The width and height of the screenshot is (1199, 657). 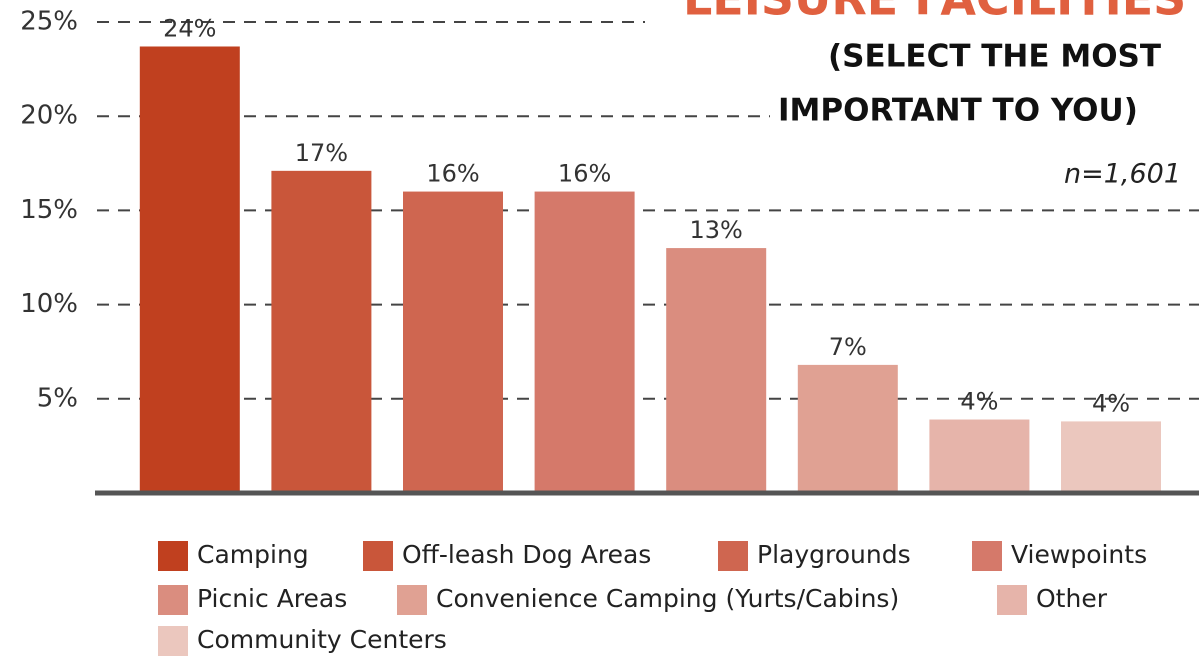 What do you see at coordinates (49, 304) in the screenshot?
I see `y-tick-label: 10%` at bounding box center [49, 304].